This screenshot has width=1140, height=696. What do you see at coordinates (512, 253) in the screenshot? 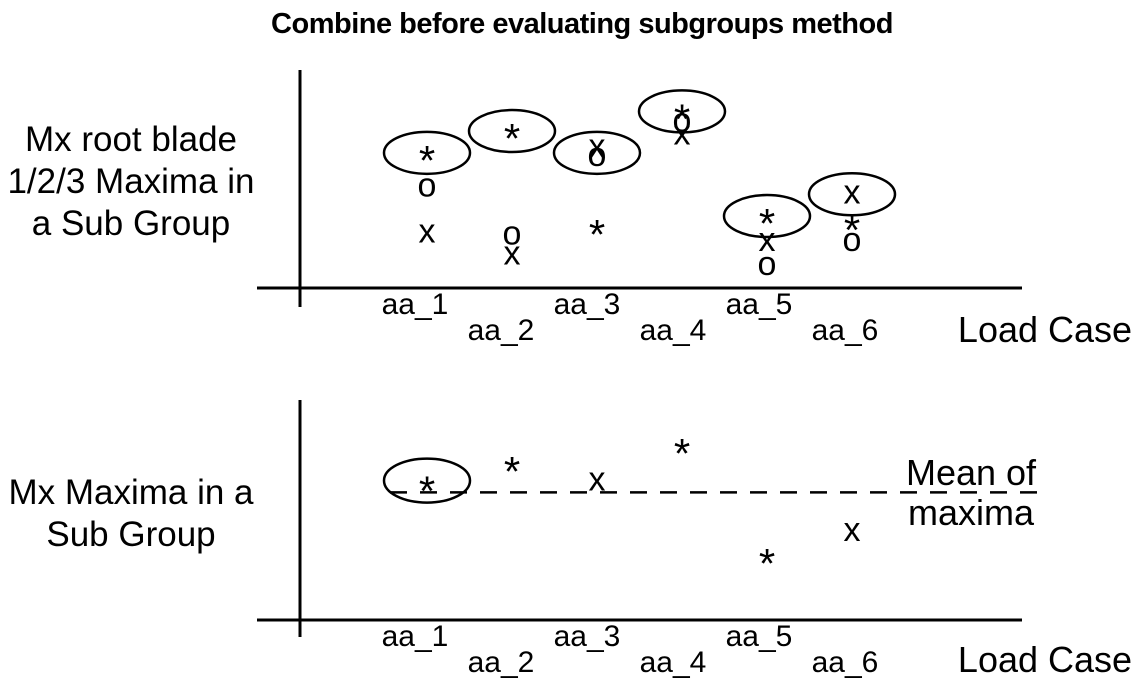
I see `marker-x-aa_2-top: x` at bounding box center [512, 253].